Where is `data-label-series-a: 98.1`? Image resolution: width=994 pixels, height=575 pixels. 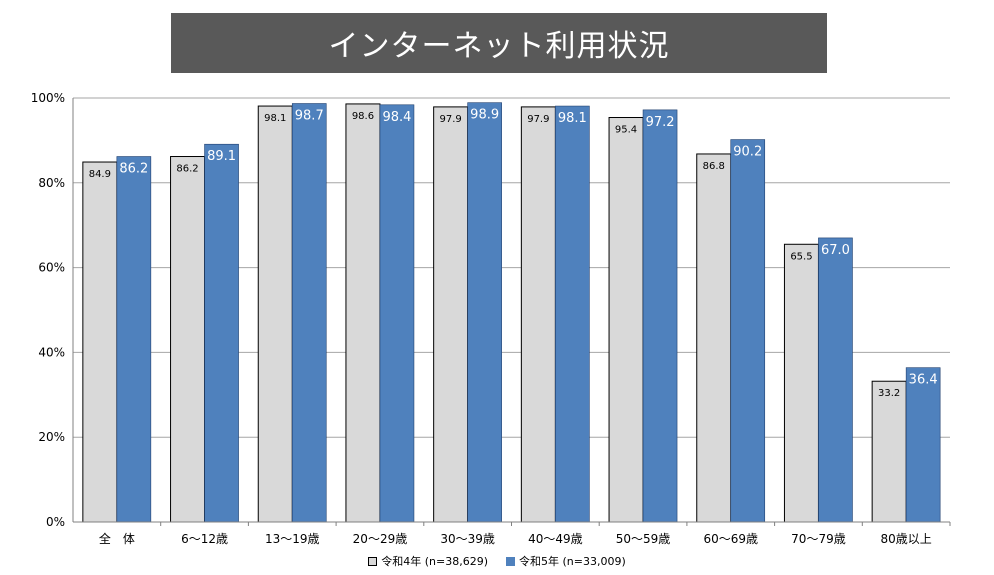 data-label-series-a: 98.1 is located at coordinates (275, 118).